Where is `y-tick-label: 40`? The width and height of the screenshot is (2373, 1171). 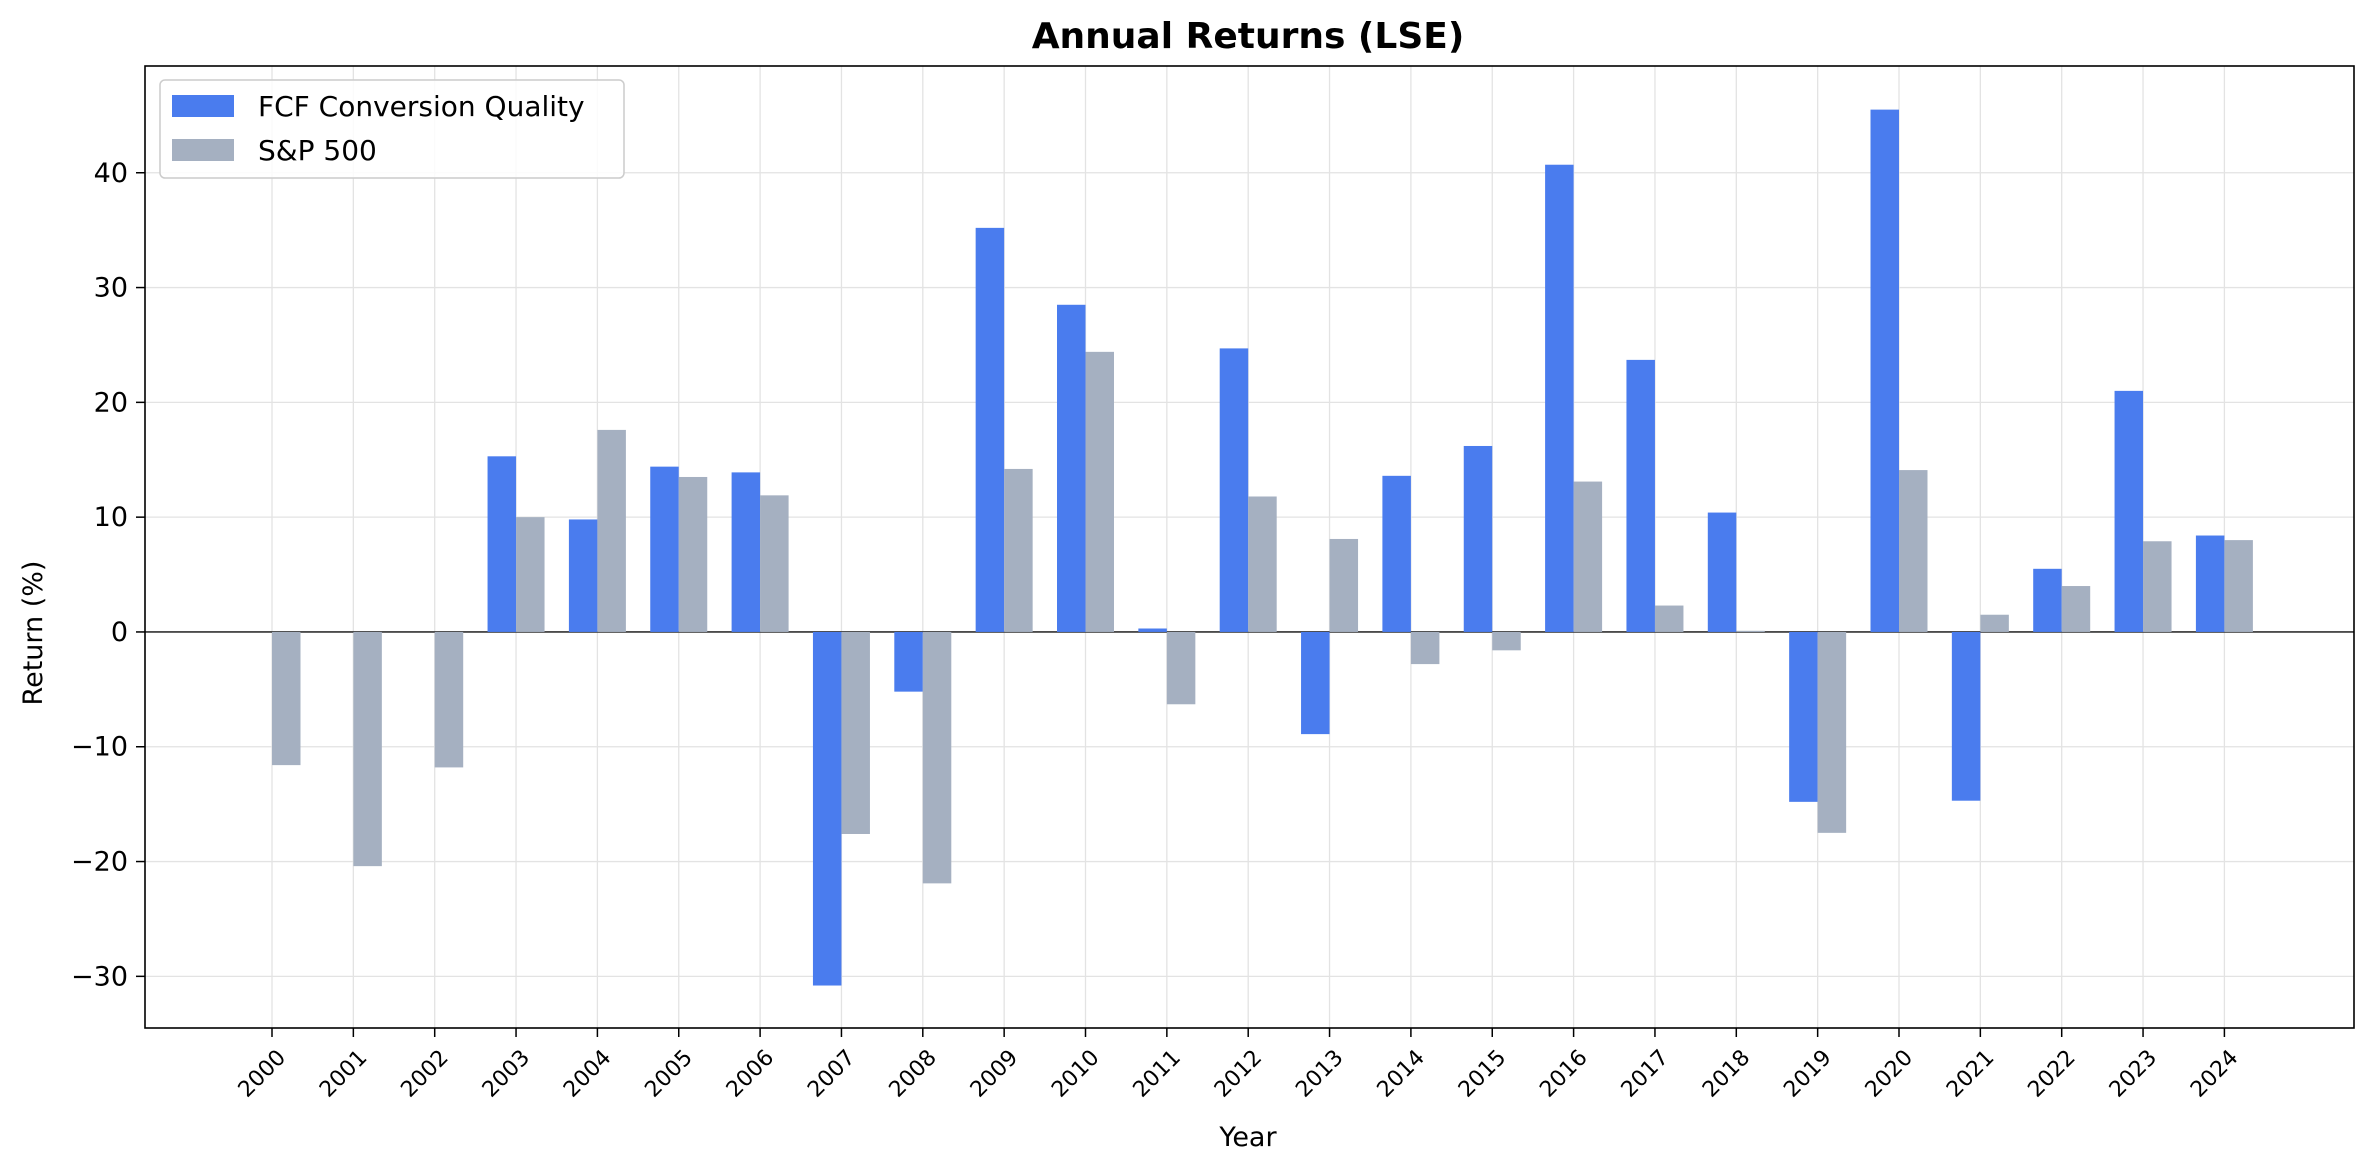 y-tick-label: 40 is located at coordinates (111, 173).